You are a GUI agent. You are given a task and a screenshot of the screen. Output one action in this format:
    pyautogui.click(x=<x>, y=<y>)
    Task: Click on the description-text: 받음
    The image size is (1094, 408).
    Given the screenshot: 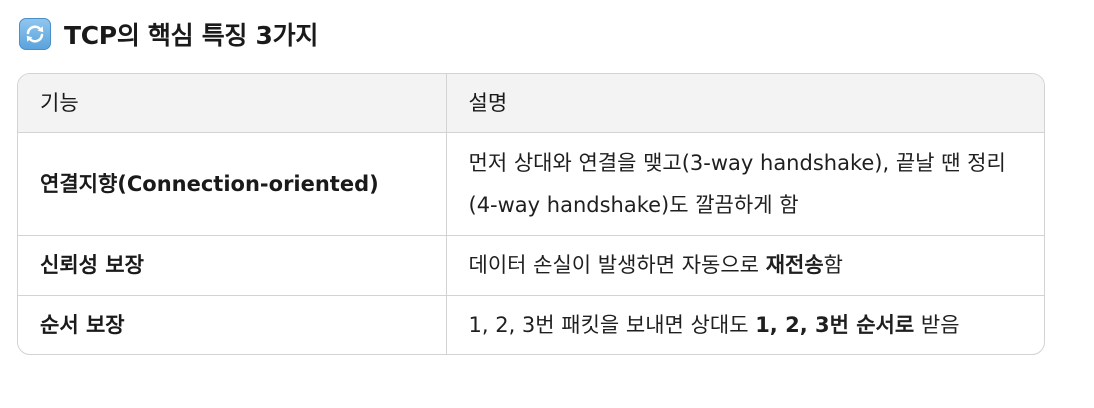 What is the action you would take?
    pyautogui.click(x=937, y=325)
    